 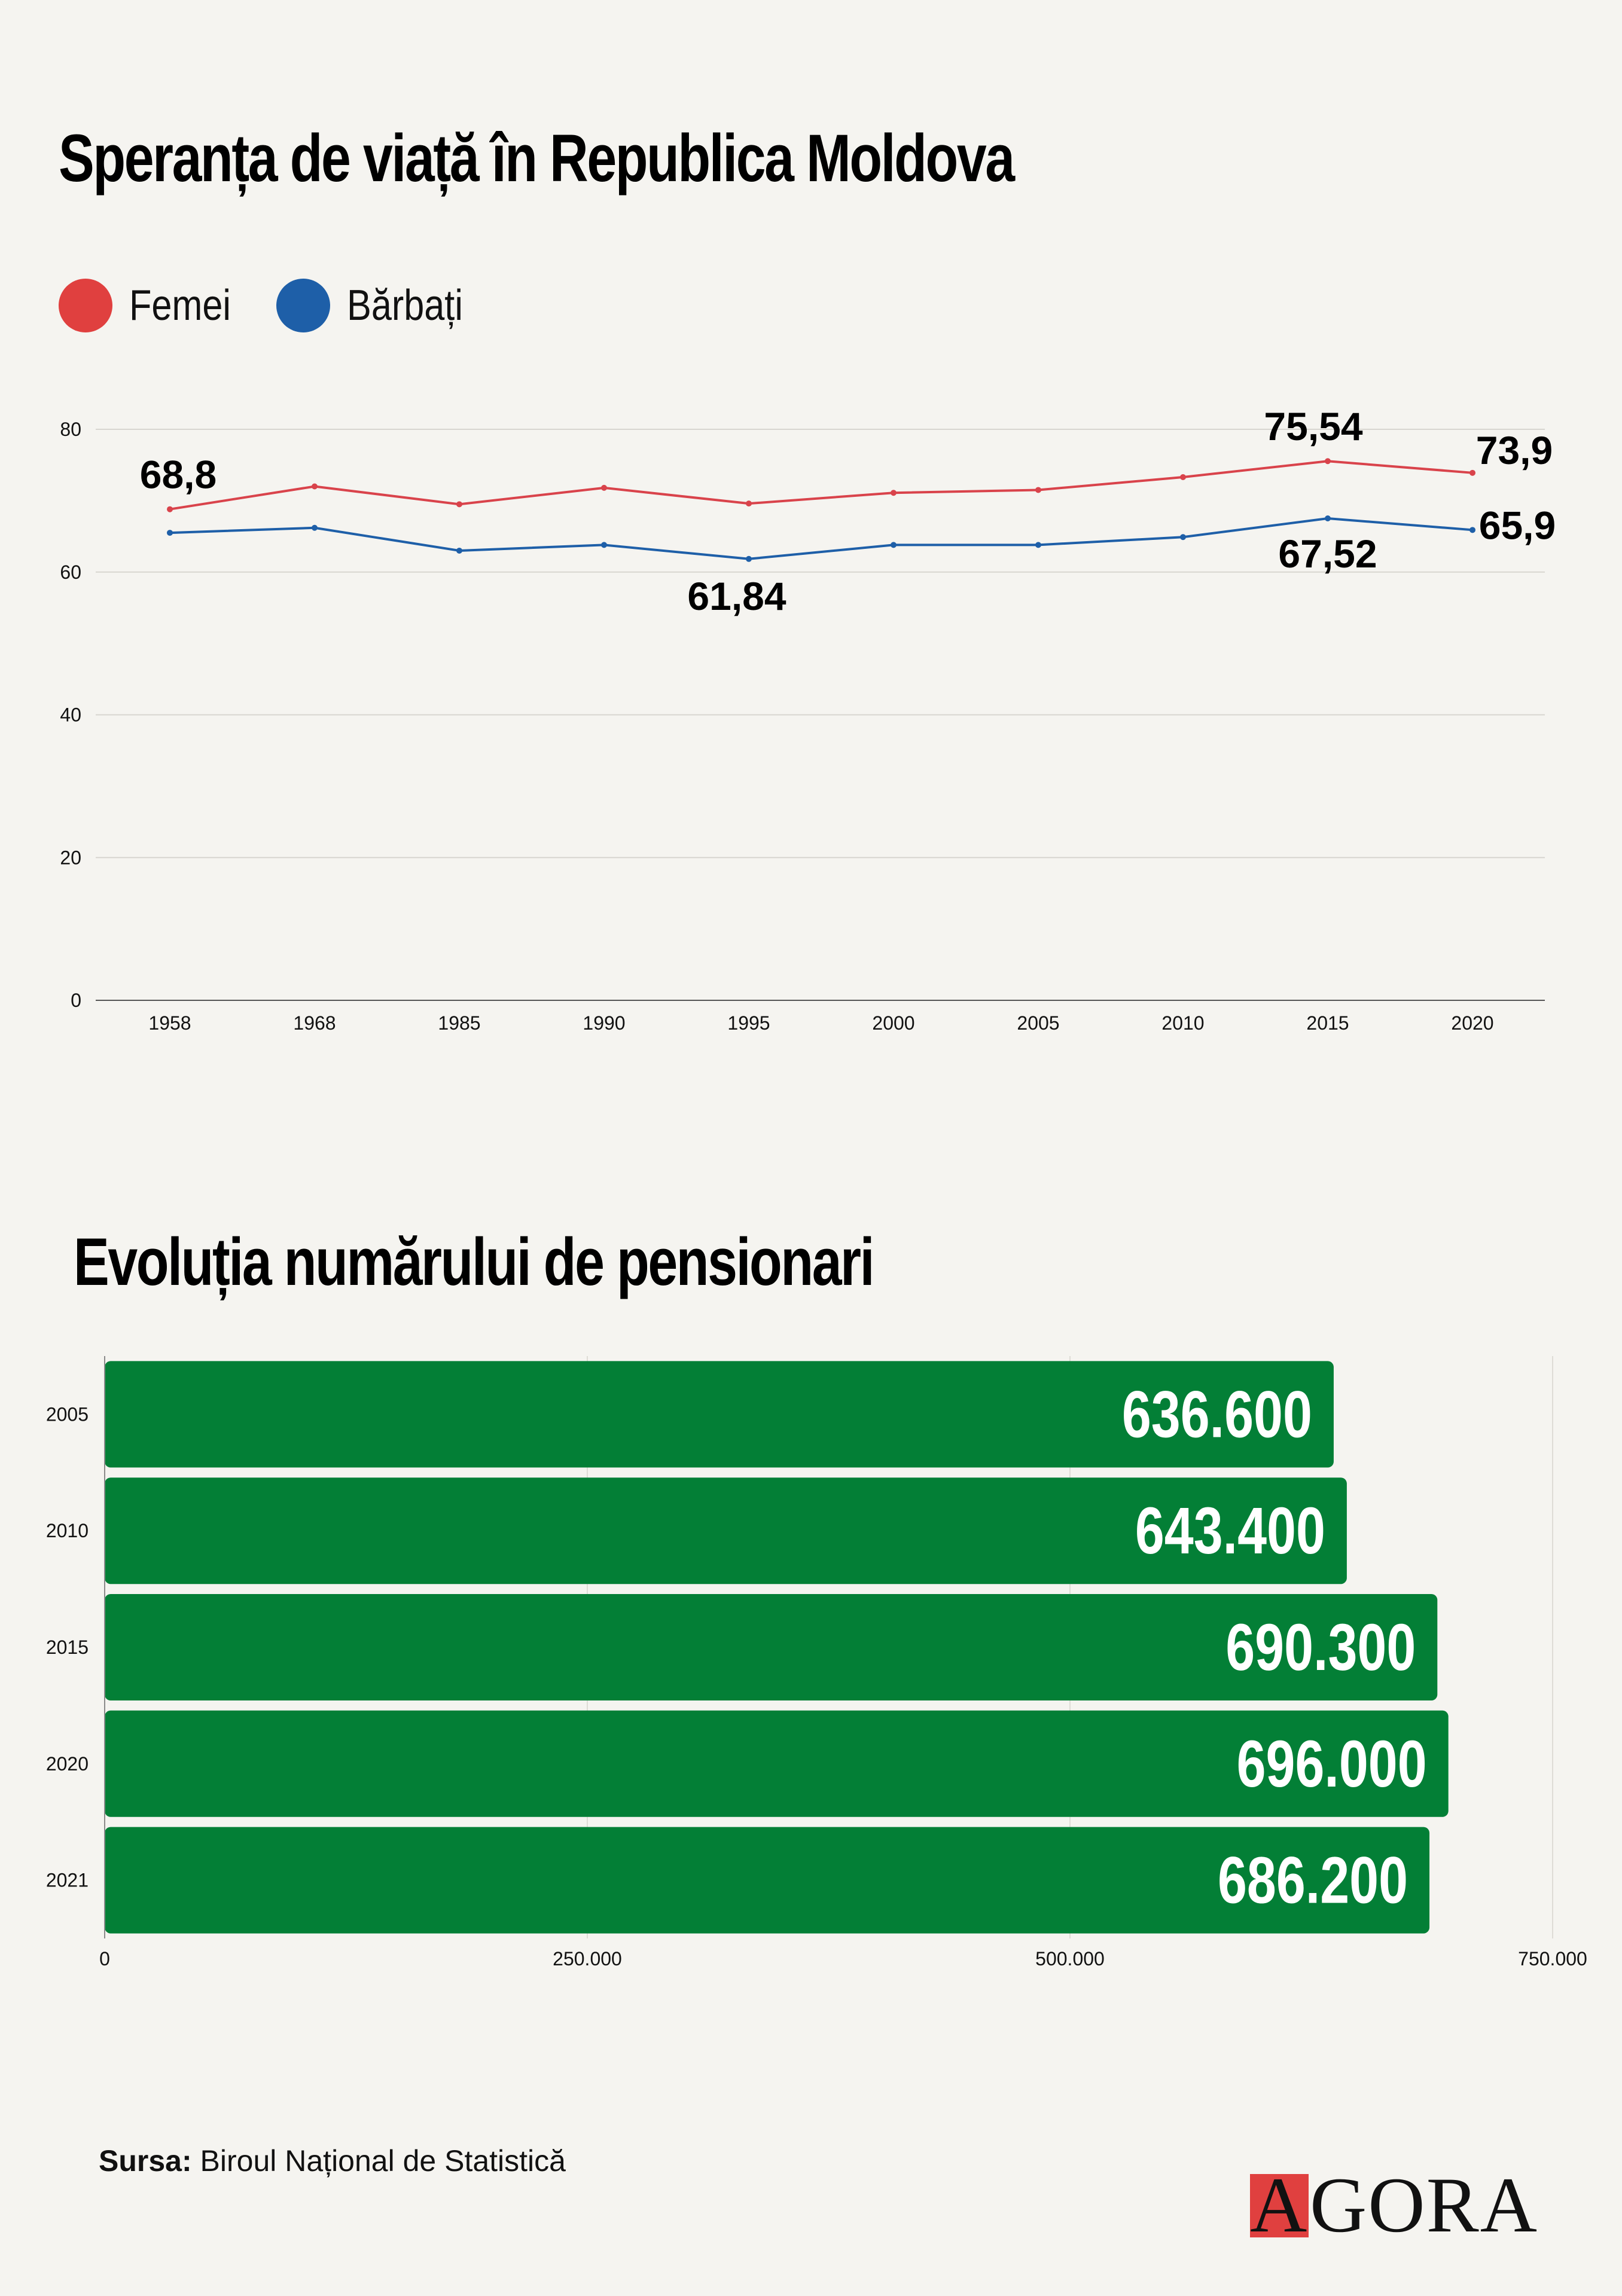 I want to click on data-point-femei-2000, so click(x=894, y=493).